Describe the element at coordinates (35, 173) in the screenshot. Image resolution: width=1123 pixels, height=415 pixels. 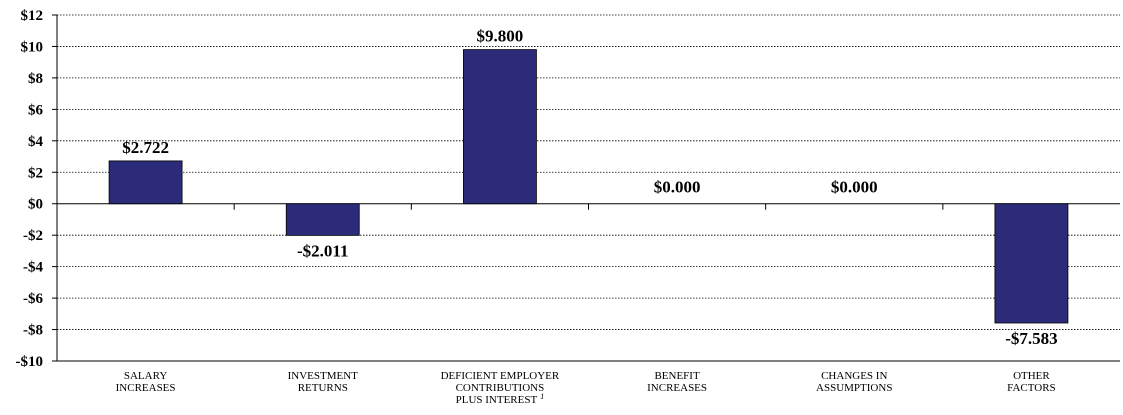
I see `y-tick-label: $2` at that location.